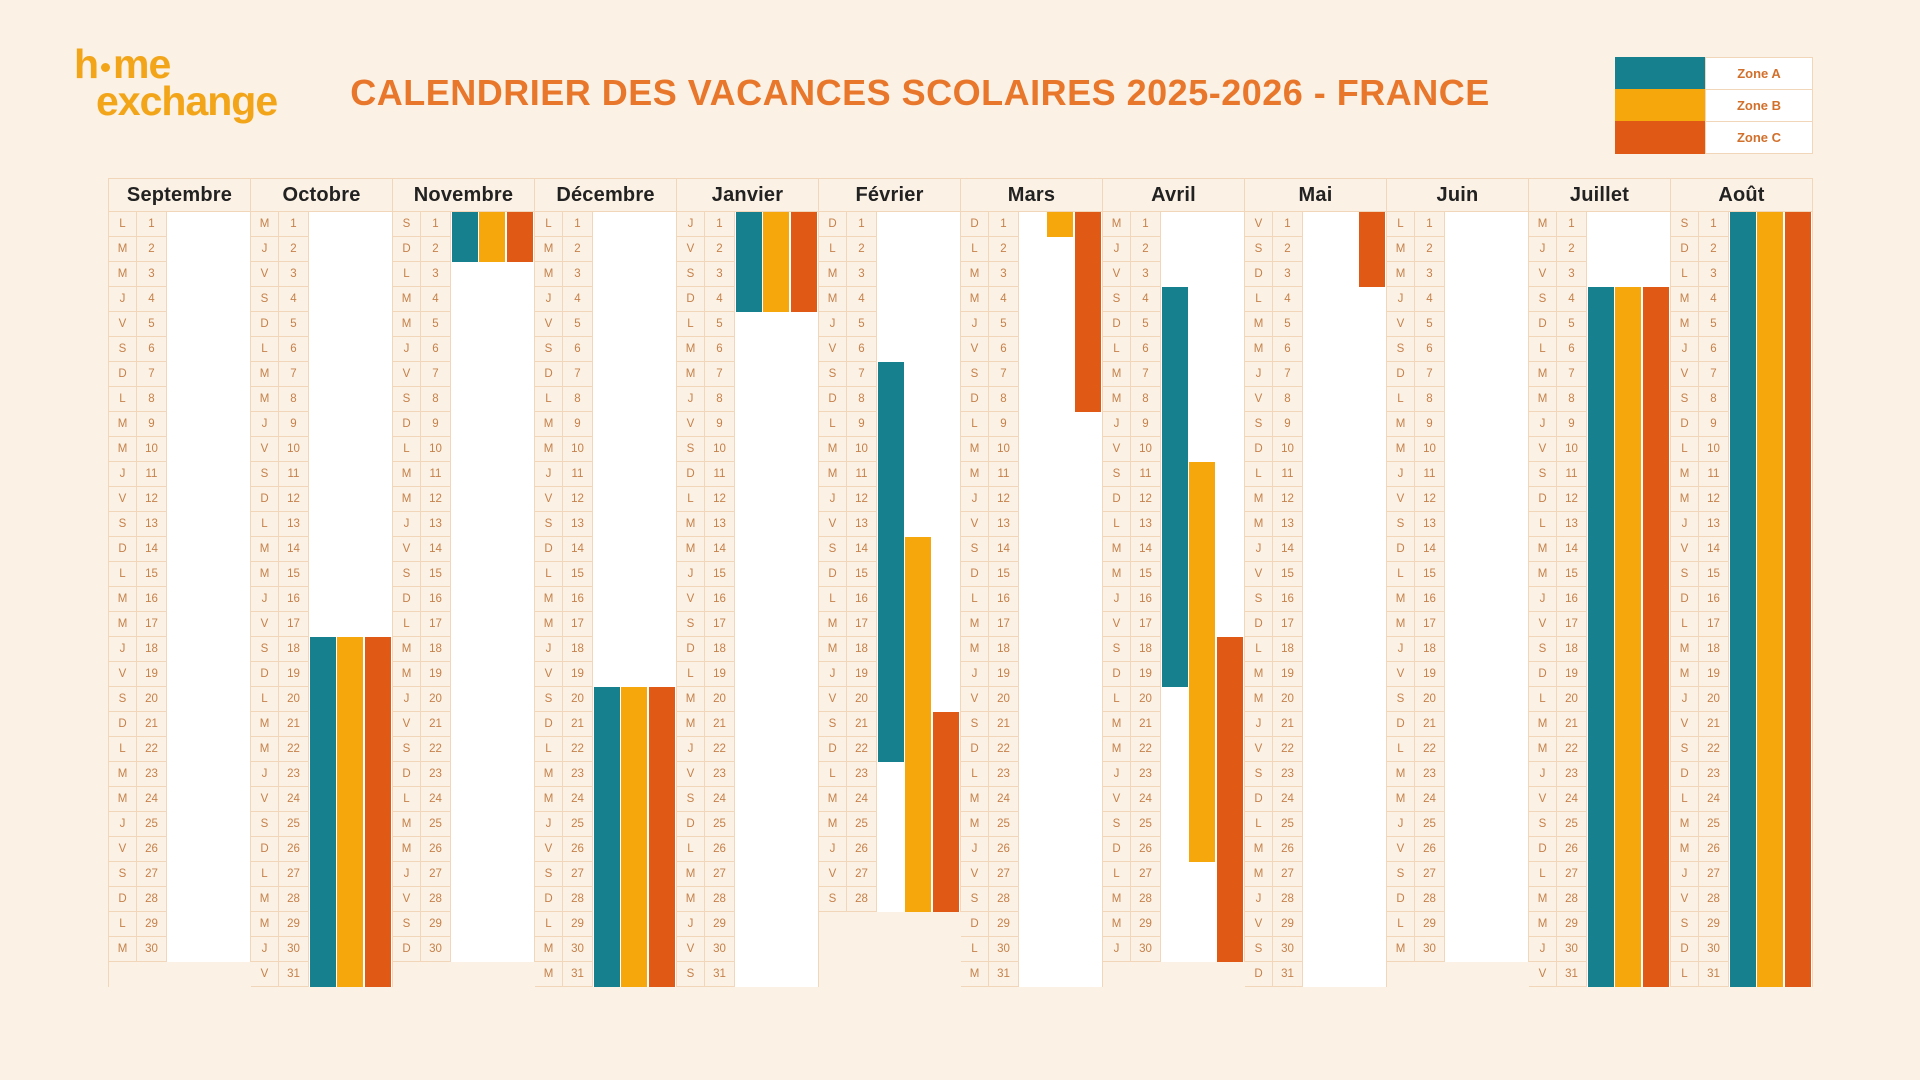 The width and height of the screenshot is (1920, 1080). What do you see at coordinates (1288, 674) in the screenshot?
I see `day-number-cell: 19` at bounding box center [1288, 674].